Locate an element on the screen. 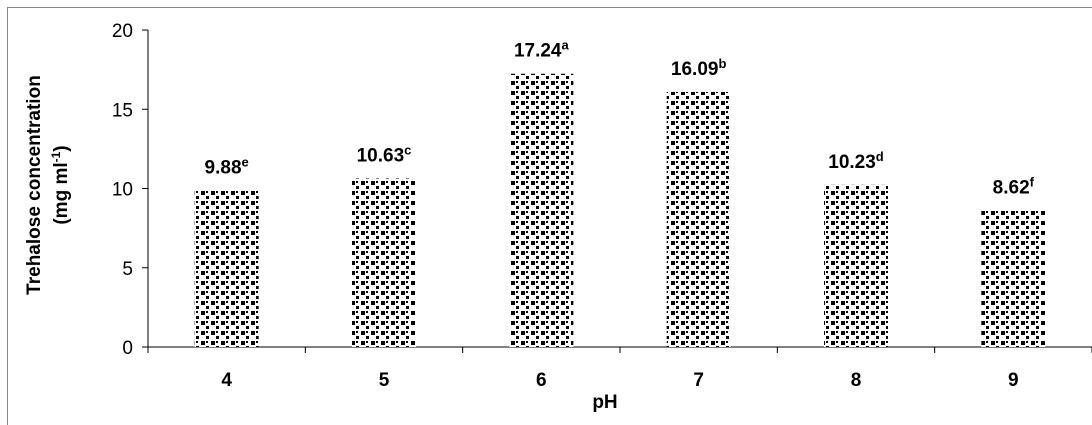  y-axis-title-line1: Trehalose concentration is located at coordinates (34, 185).